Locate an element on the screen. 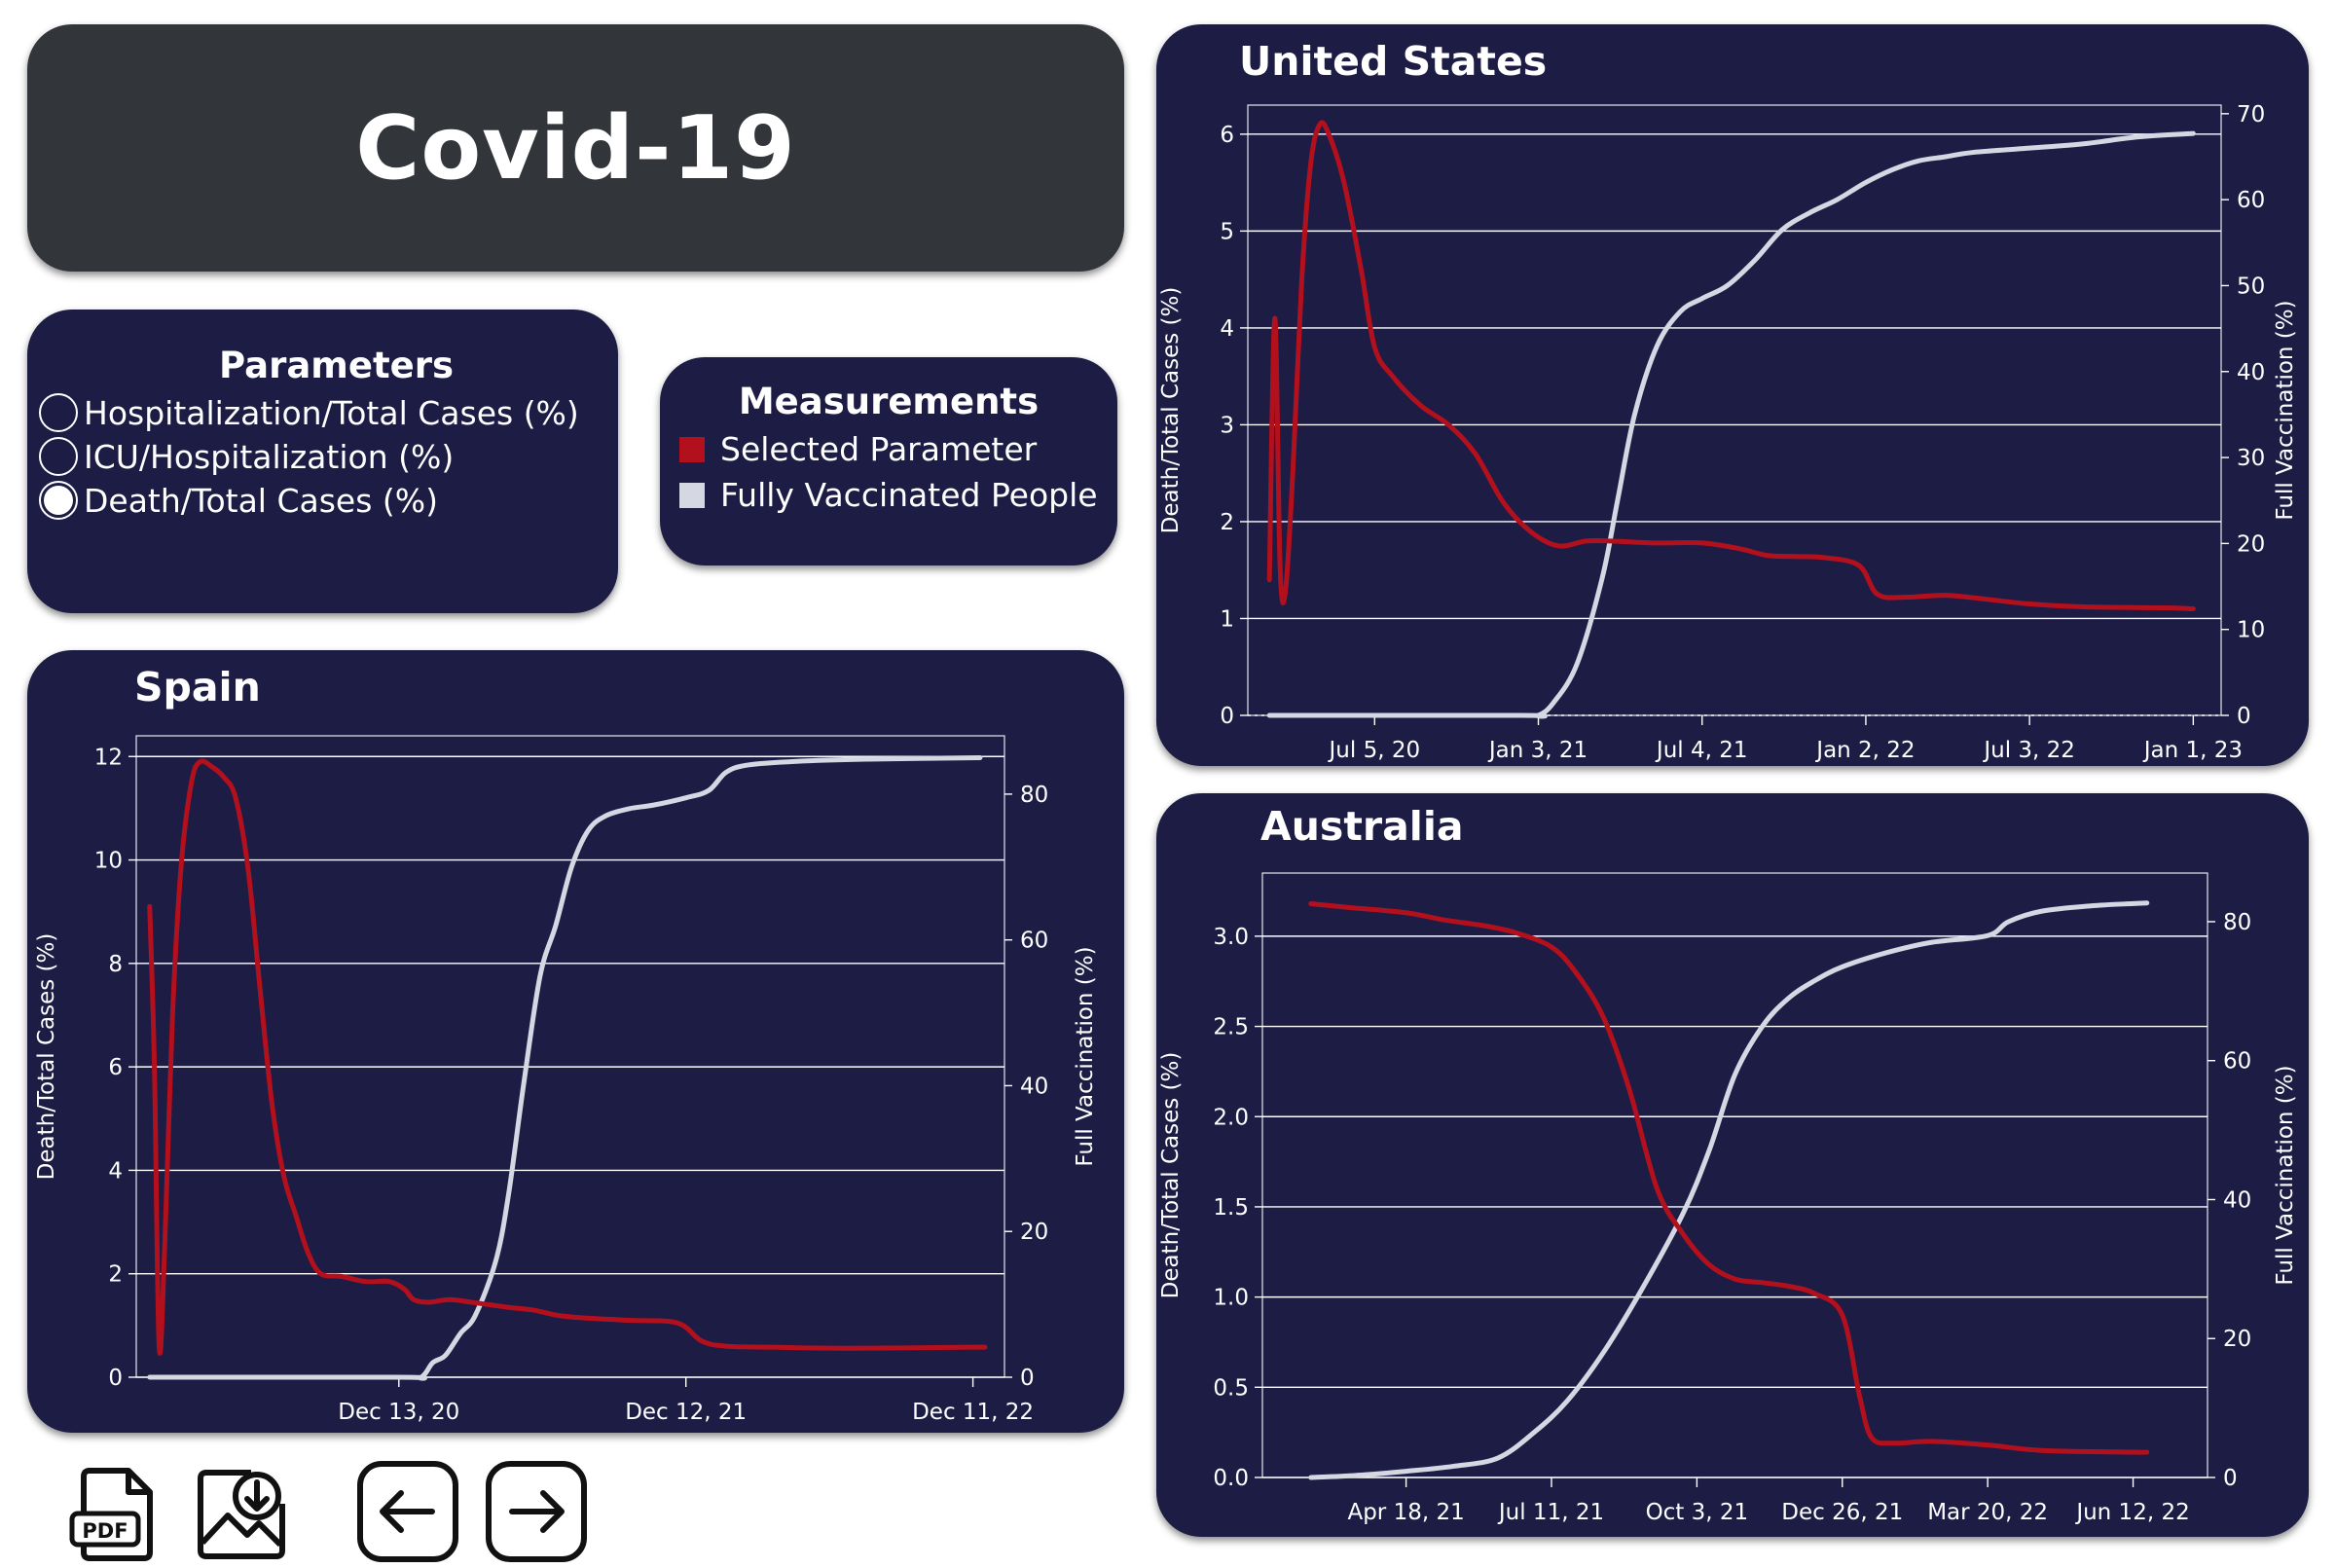 The height and width of the screenshot is (1568, 2336). legend-item-vaccinated: Fully Vaccinated People is located at coordinates (889, 495).